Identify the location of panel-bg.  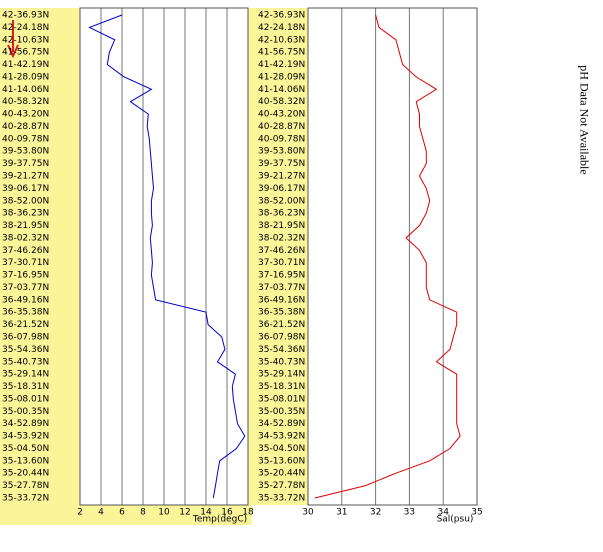
(280, 256).